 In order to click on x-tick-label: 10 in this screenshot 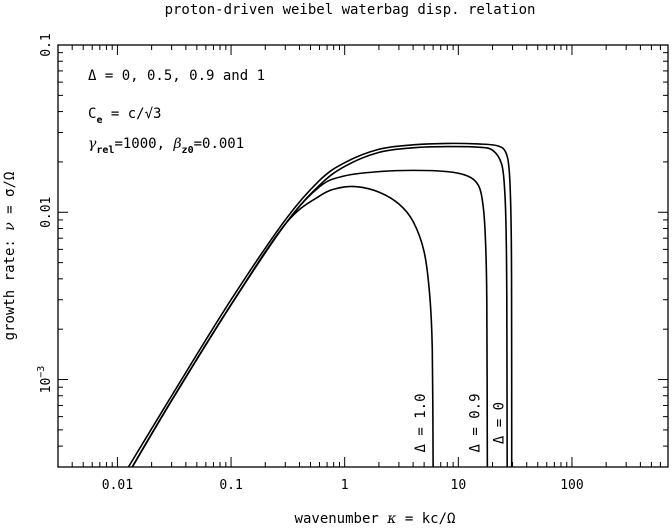, I will do `click(459, 485)`.